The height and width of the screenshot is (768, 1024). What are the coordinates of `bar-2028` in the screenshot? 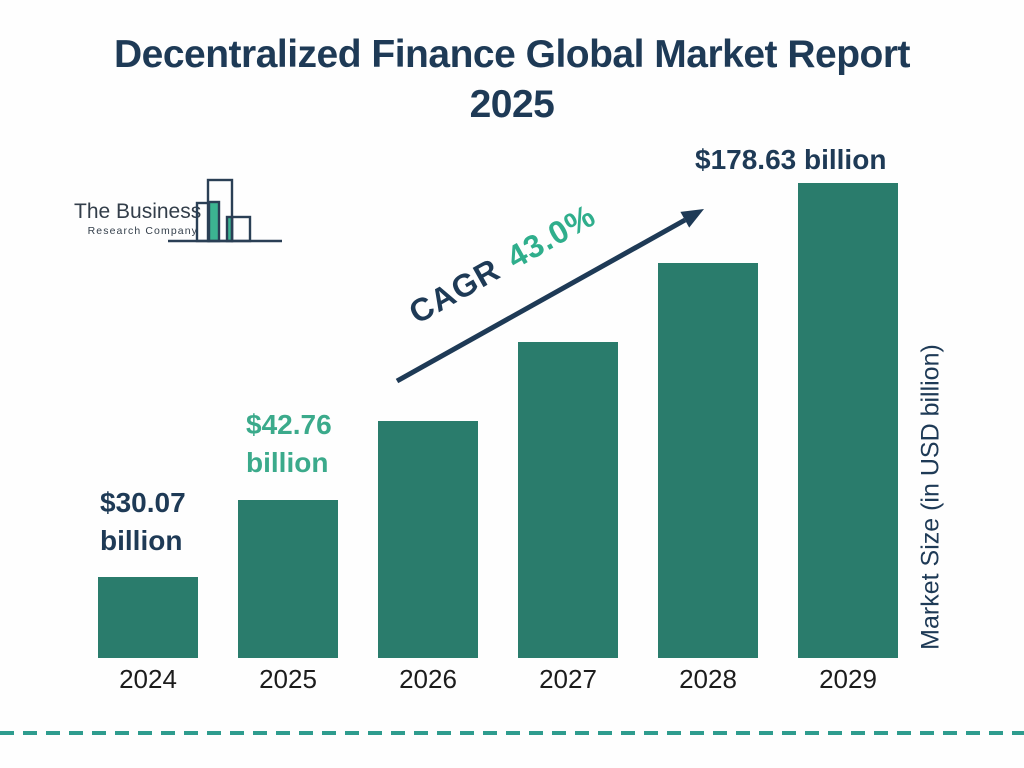 It's located at (708, 460).